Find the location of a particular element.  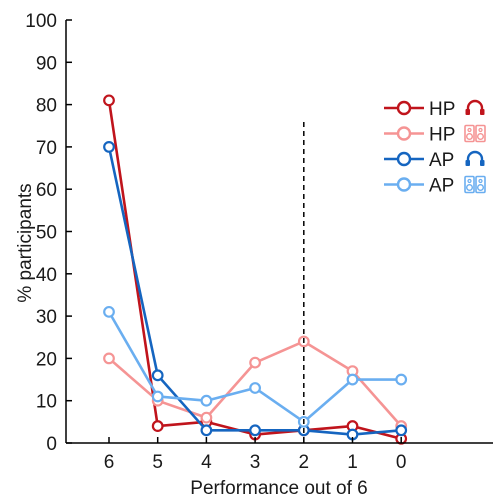

x-tick-label: 0 is located at coordinates (401, 462).